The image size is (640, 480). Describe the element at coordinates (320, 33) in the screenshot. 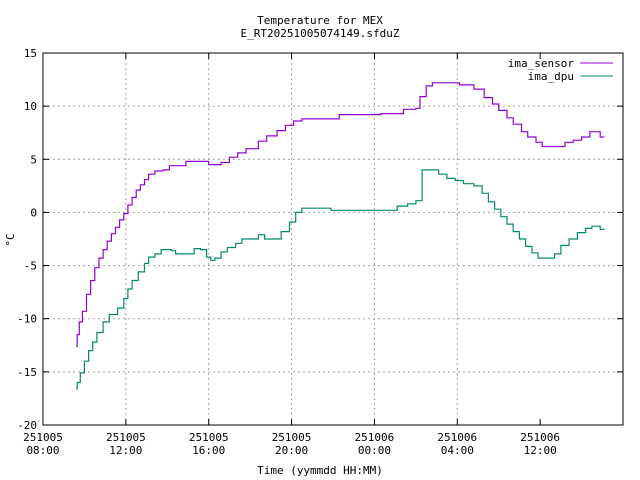

I see `chart-subtitle: E_RT20251005074149.sfduZ` at that location.